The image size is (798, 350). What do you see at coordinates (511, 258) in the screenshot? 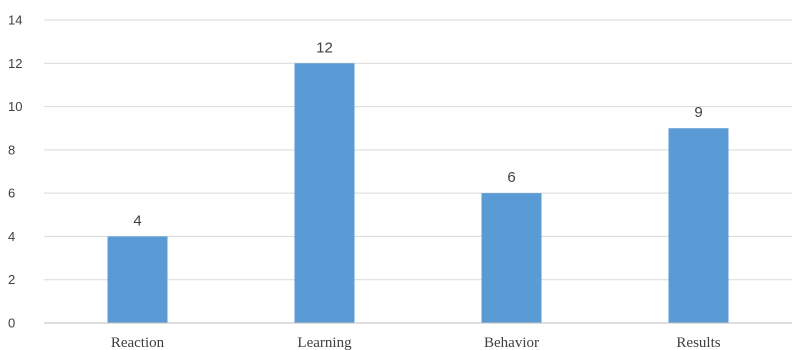
I see `bar-behavior` at bounding box center [511, 258].